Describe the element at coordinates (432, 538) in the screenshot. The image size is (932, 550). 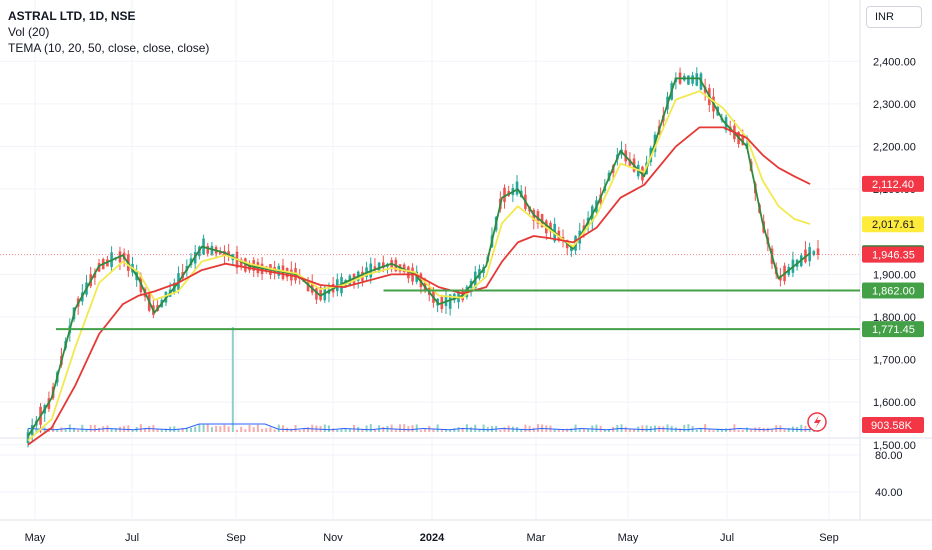
I see `time-axis: May Jul Sep Nov 2024 Mar May Jul Sep` at that location.